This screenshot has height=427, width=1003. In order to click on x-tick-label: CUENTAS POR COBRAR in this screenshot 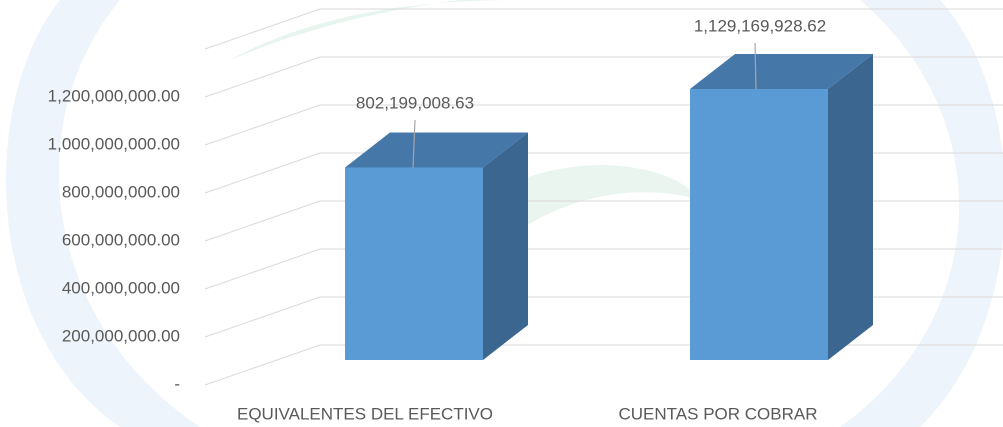, I will do `click(718, 413)`.